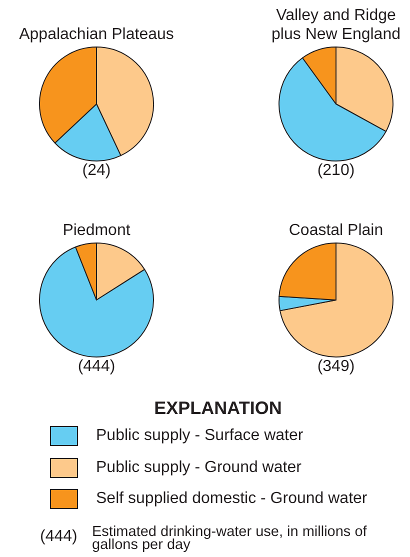  I want to click on legend-label: Public supply - Surface water, so click(200, 436).